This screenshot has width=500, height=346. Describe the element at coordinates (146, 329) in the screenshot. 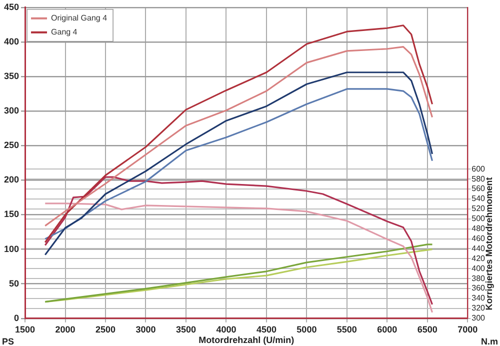

I see `x-tick-label: 3000` at that location.